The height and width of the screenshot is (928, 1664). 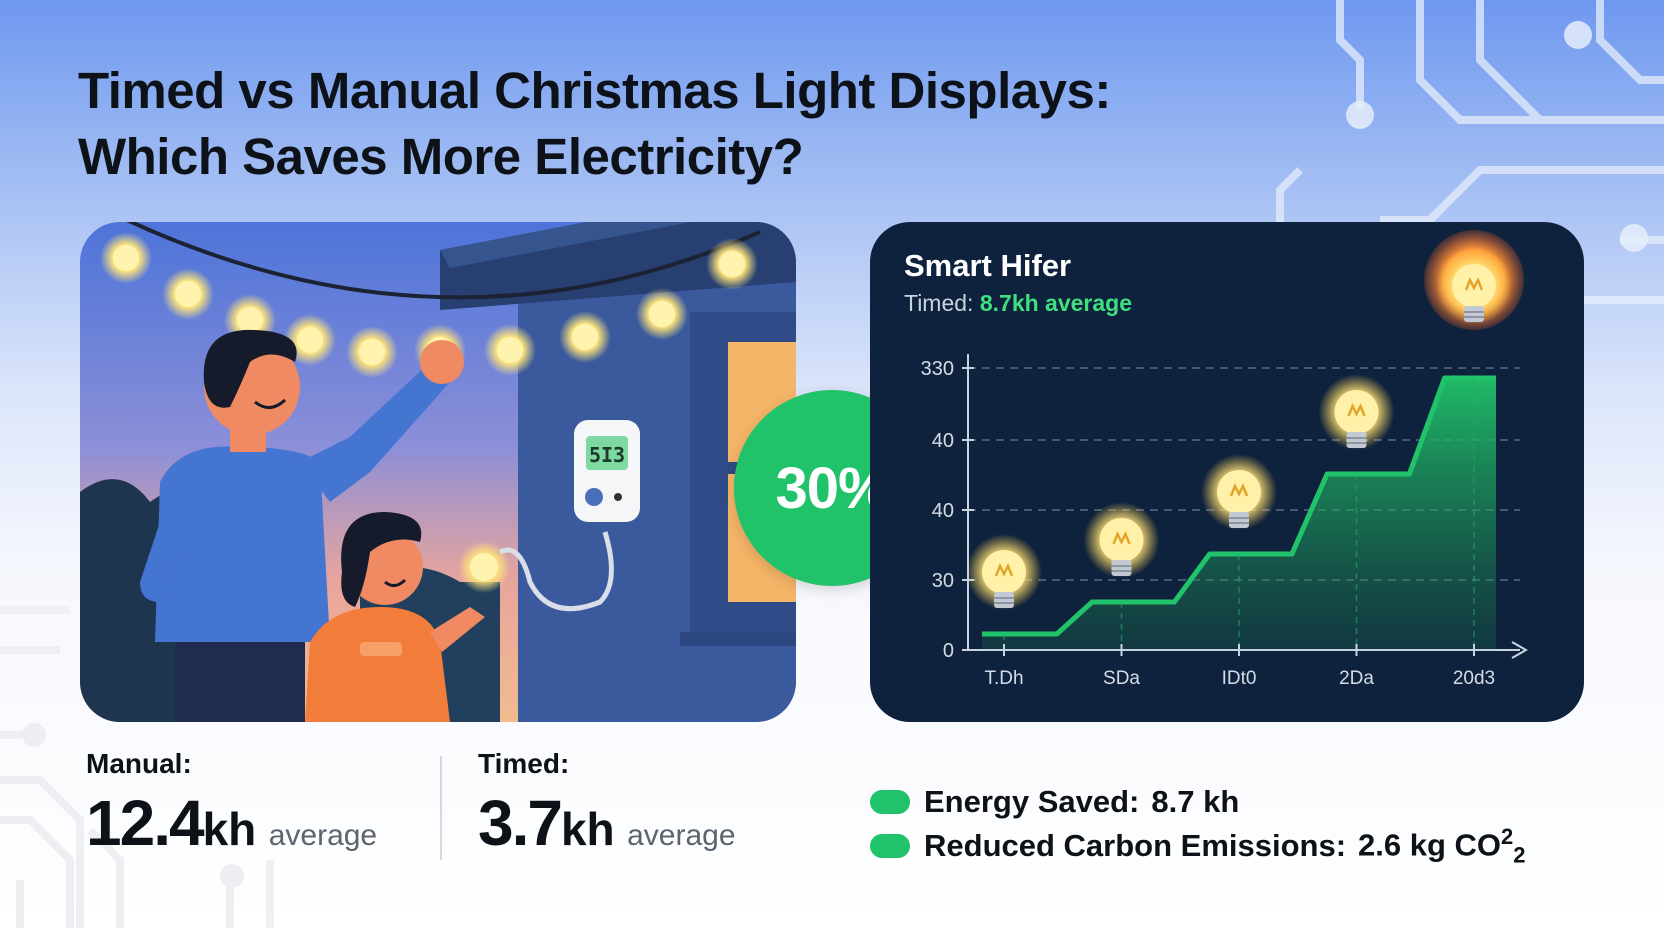 I want to click on y-tick-label: 30, so click(x=943, y=581).